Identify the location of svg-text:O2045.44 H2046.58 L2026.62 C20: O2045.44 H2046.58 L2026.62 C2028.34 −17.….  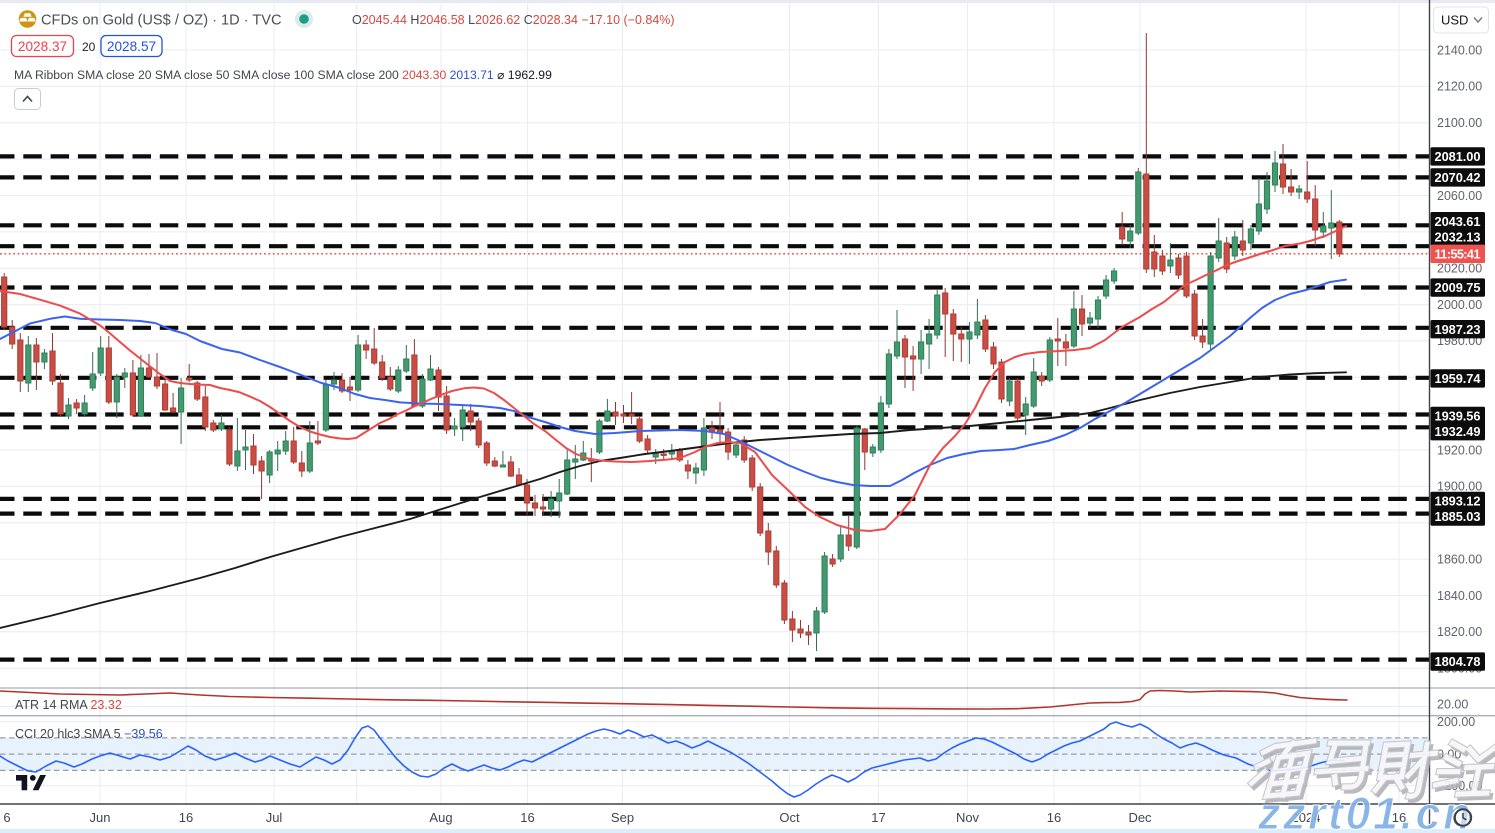
(513, 20).